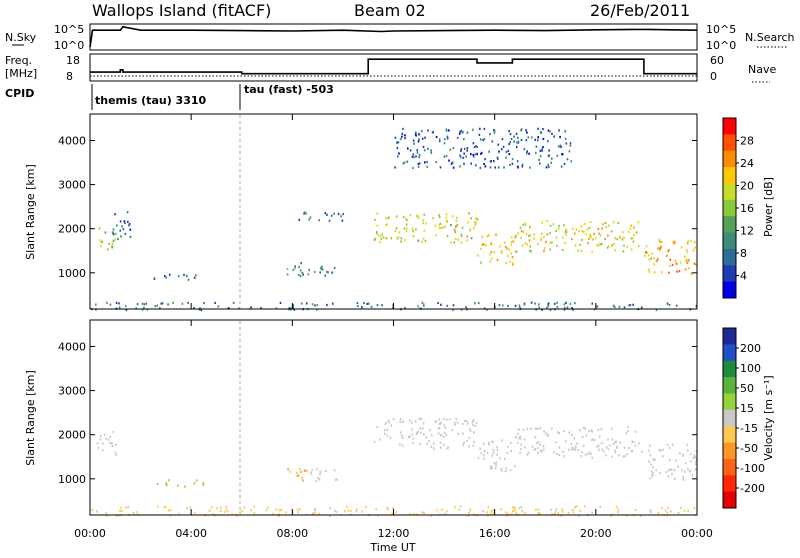  What do you see at coordinates (393, 66) in the screenshot?
I see `freq-series-line` at bounding box center [393, 66].